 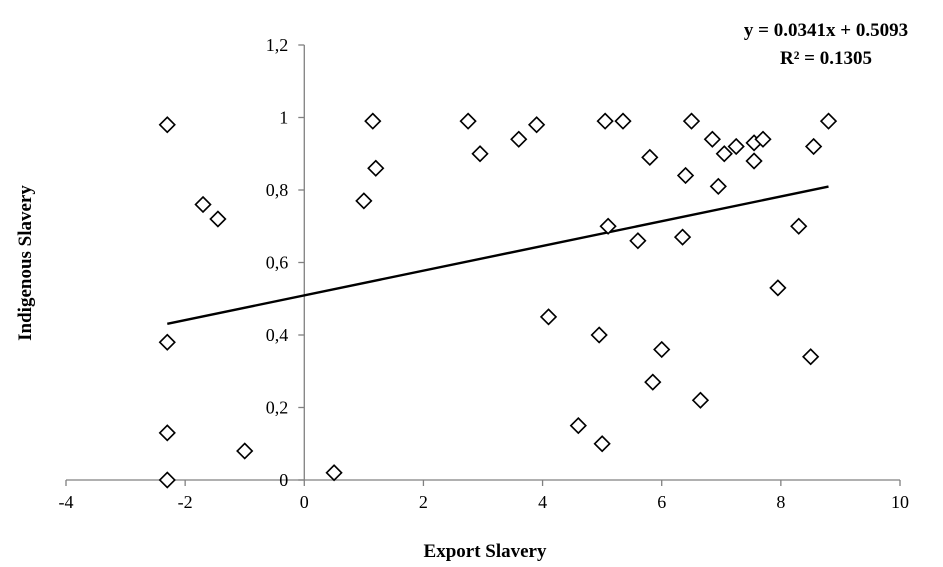 I want to click on trendline-r2: R² = 0.1305, so click(x=826, y=58).